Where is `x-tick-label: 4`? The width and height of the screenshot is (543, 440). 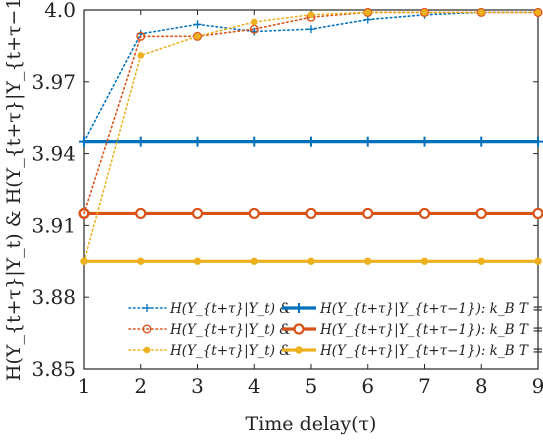
x-tick-label: 4 is located at coordinates (254, 386).